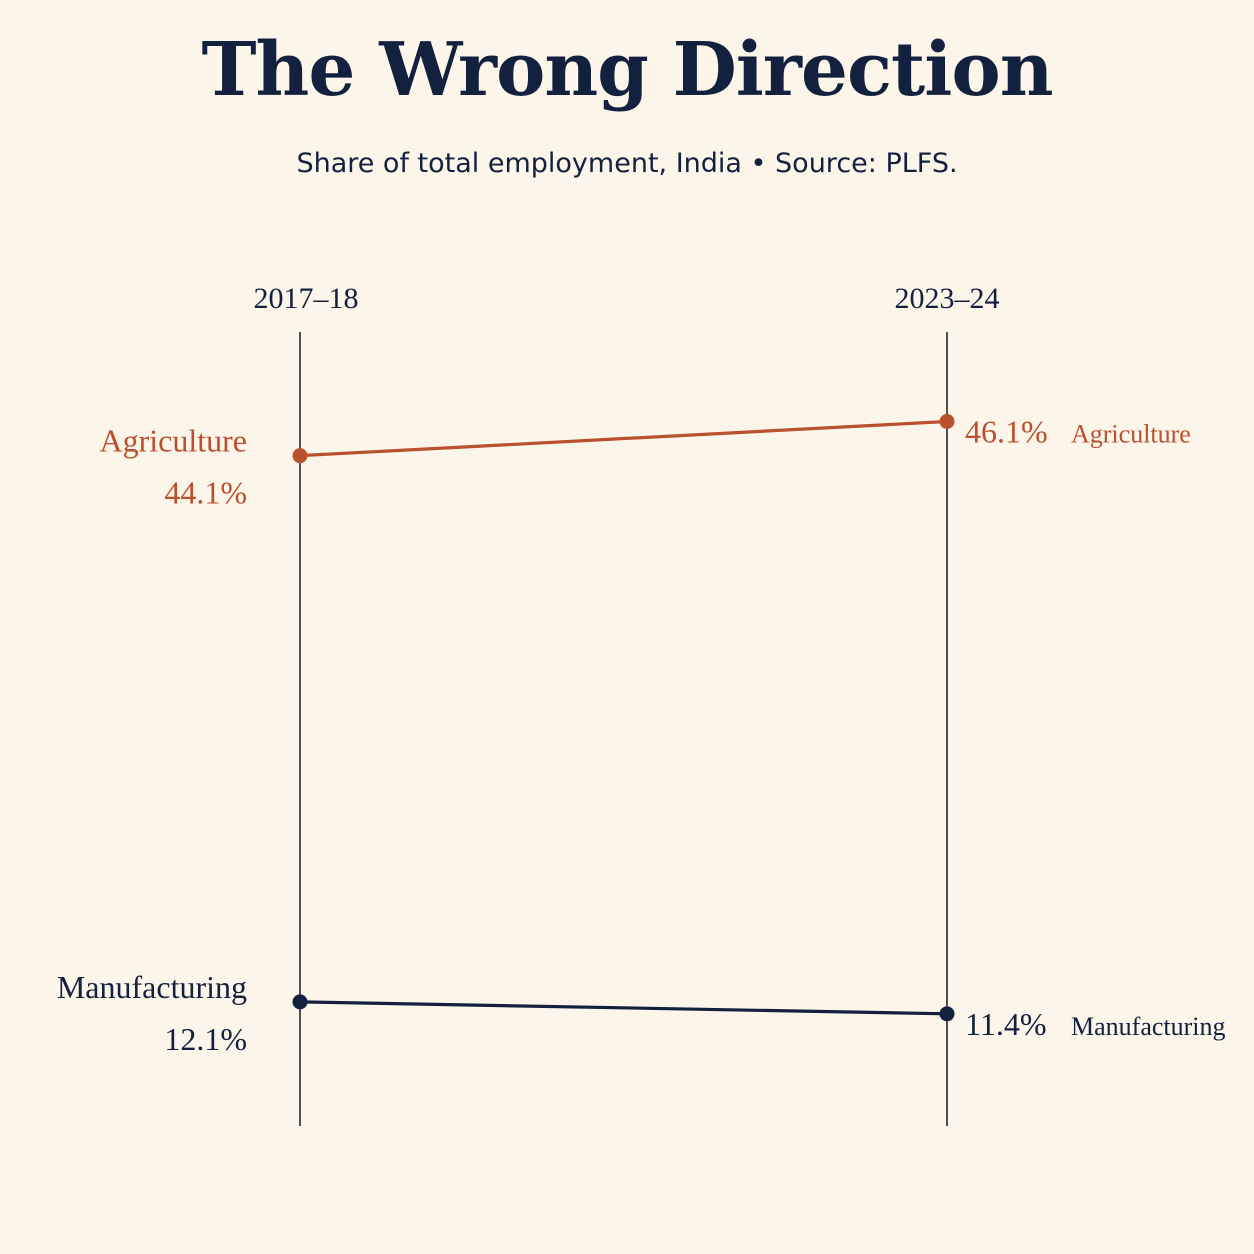 The image size is (1254, 1254). Describe the element at coordinates (623, 438) in the screenshot. I see `series-line-agriculture` at that location.